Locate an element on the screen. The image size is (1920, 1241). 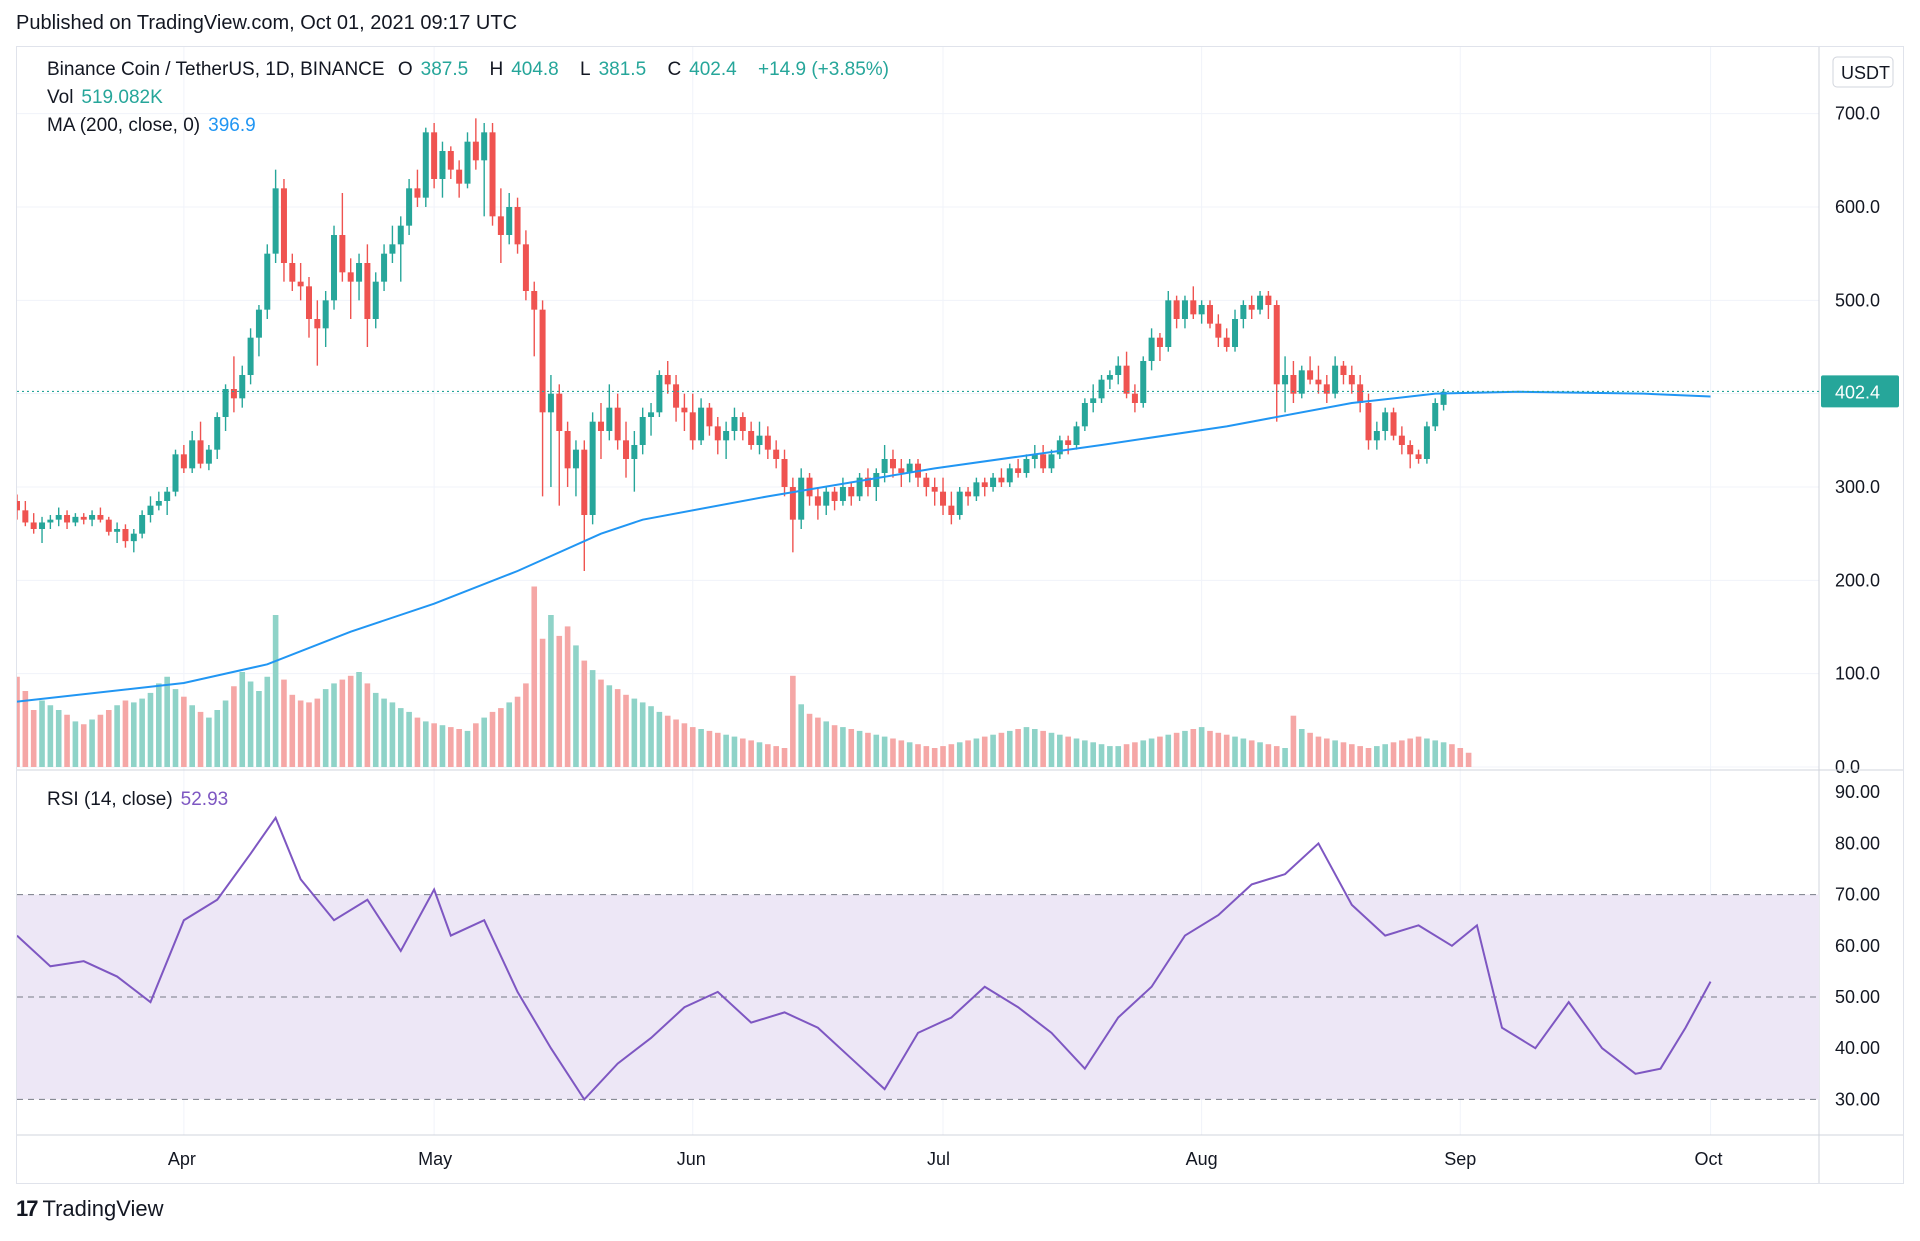
time-tick-label: Apr is located at coordinates (182, 1159).